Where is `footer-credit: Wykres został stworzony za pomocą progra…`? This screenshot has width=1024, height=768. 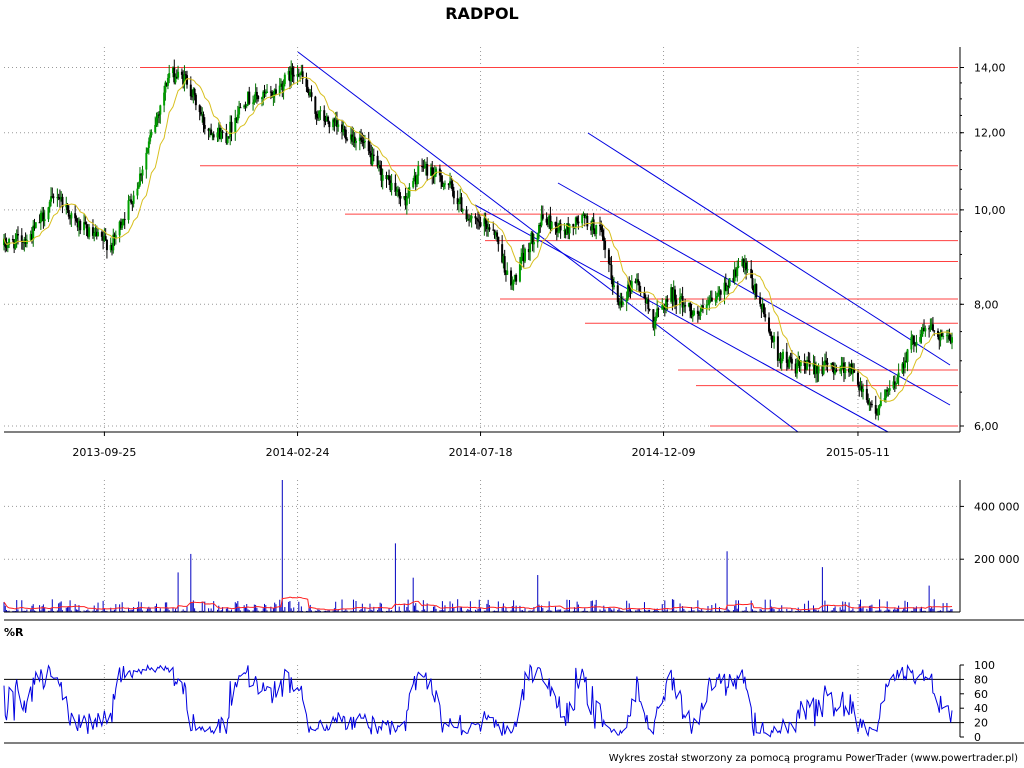
footer-credit: Wykres został stworzony za pomocą progra… is located at coordinates (813, 758).